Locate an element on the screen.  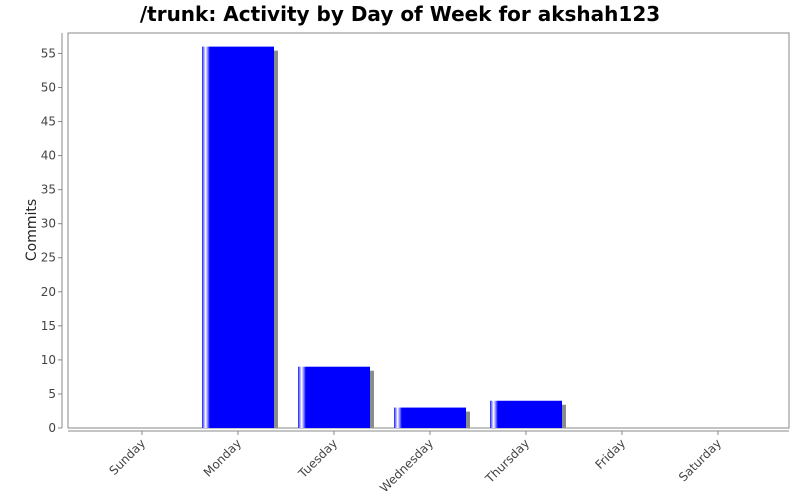
bar-thursday is located at coordinates (526, 414).